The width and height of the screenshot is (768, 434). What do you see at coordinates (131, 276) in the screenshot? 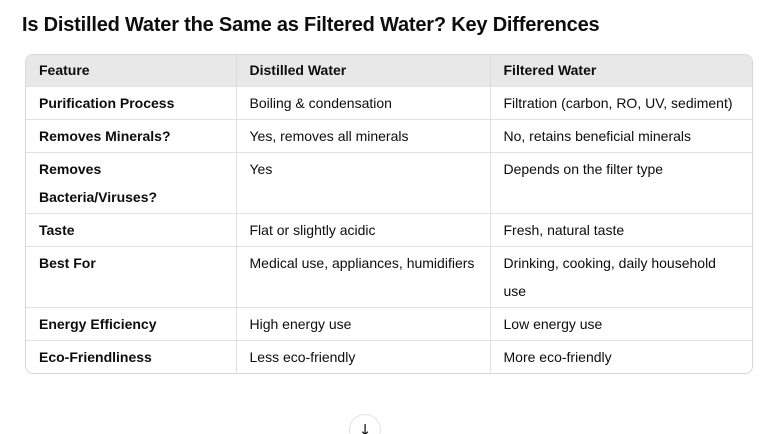
I see `feature-cell: Best For` at bounding box center [131, 276].